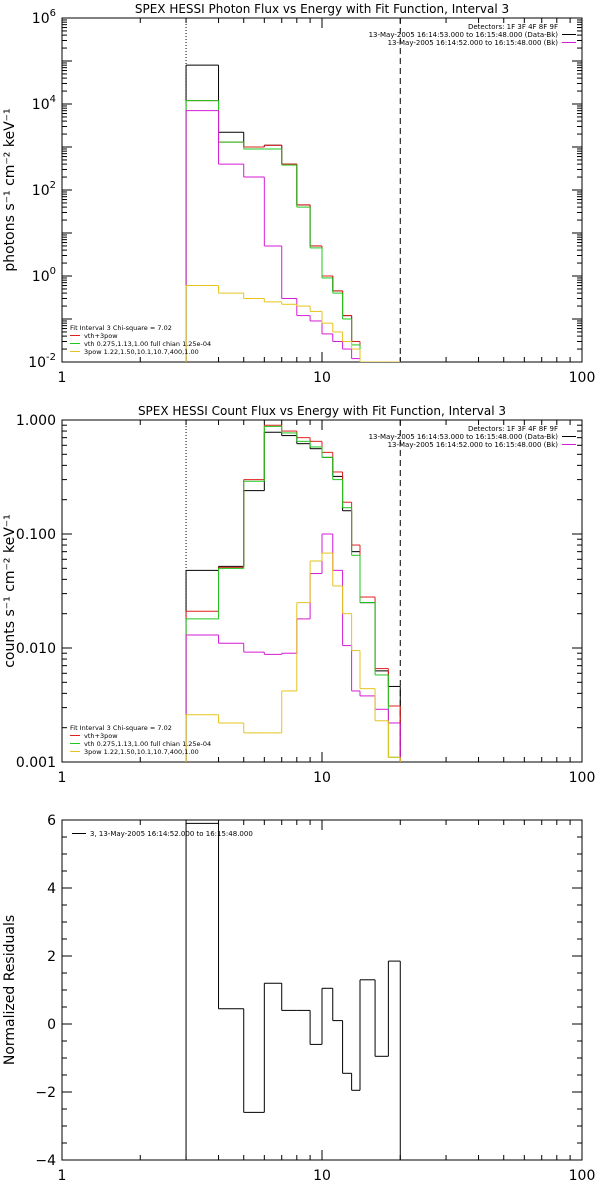 The height and width of the screenshot is (1200, 600). I want to click on y-tick-label: 10⁻², so click(42, 361).